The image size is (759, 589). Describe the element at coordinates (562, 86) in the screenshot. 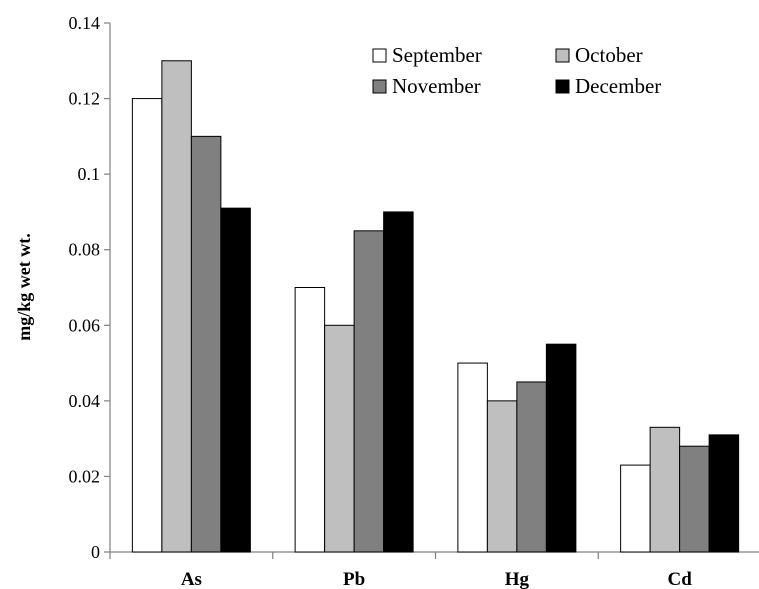

I see `legend-swatch-december` at that location.